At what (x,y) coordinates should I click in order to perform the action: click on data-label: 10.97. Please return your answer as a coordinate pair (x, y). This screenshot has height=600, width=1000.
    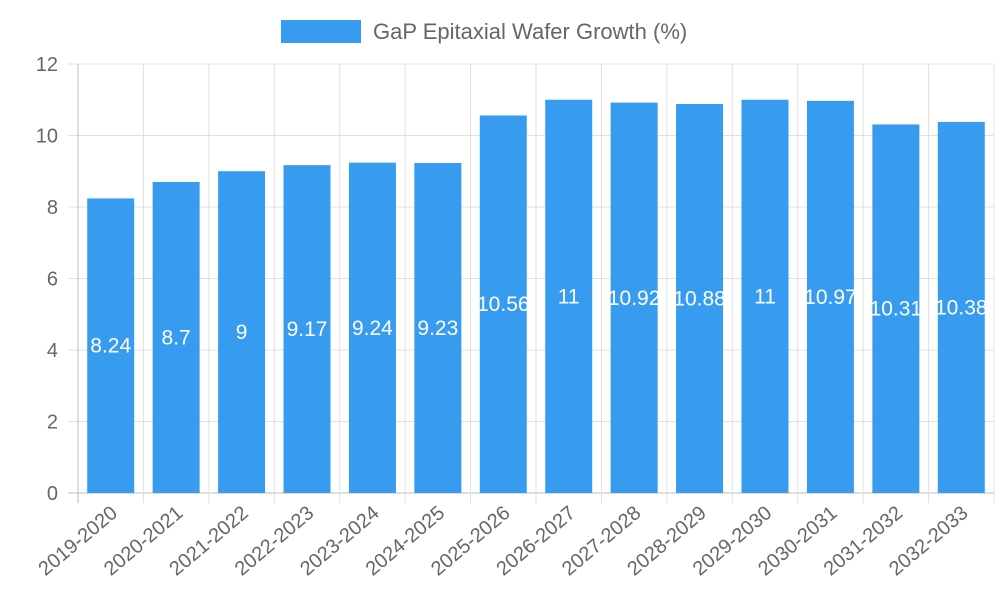
    Looking at the image, I should click on (830, 297).